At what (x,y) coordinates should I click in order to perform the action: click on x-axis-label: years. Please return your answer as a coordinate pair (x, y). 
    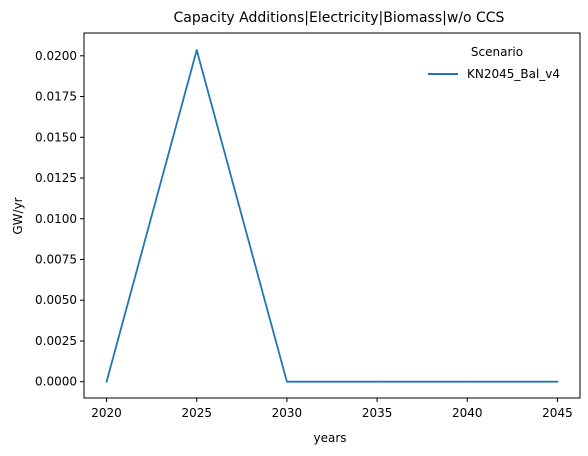
    Looking at the image, I should click on (329, 438).